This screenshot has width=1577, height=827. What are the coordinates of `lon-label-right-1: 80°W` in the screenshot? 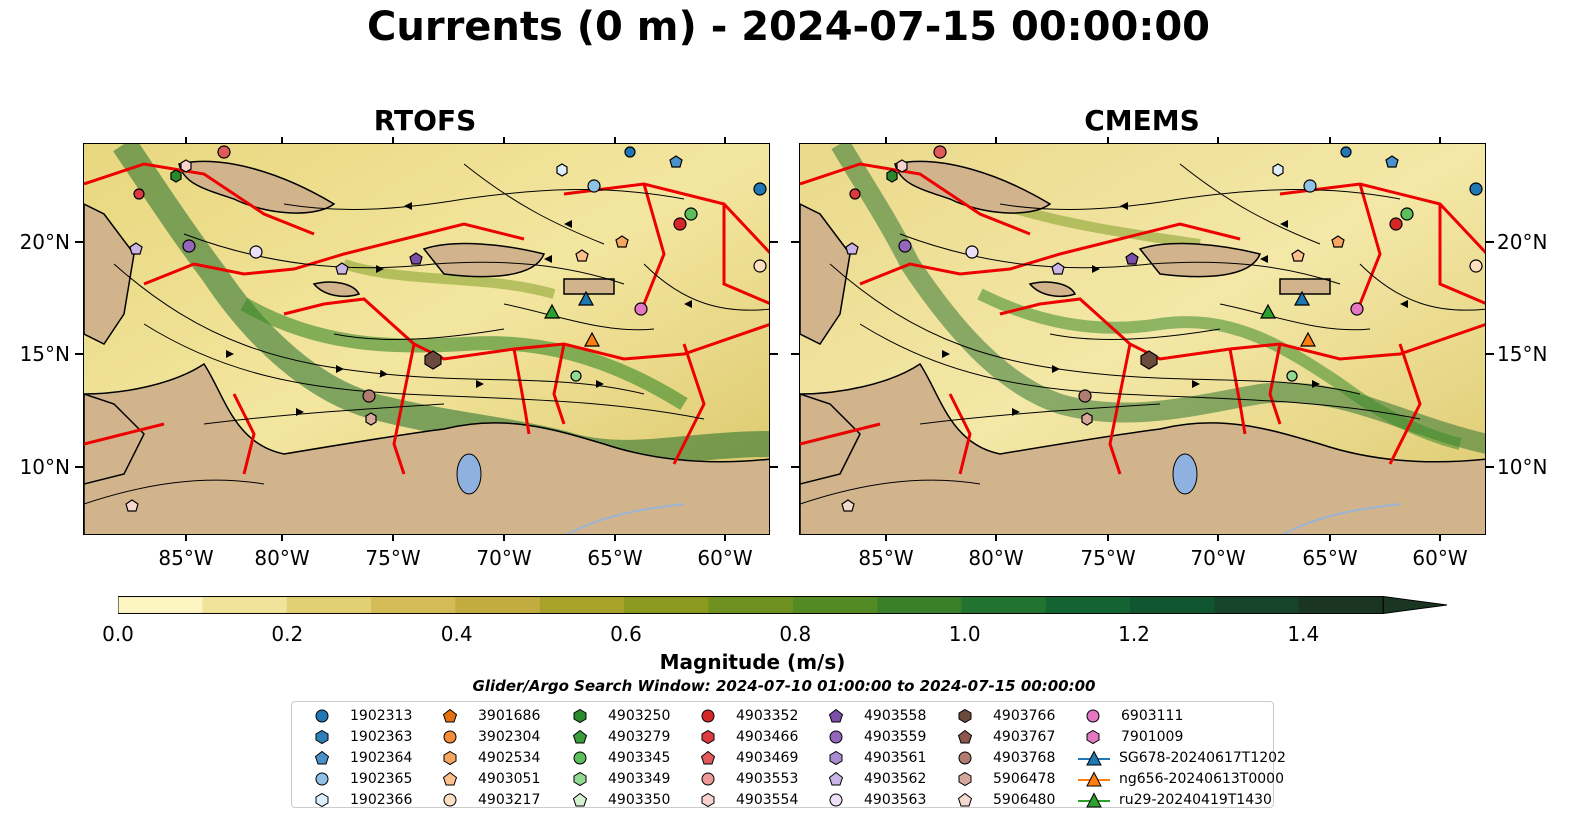 It's located at (996, 558).